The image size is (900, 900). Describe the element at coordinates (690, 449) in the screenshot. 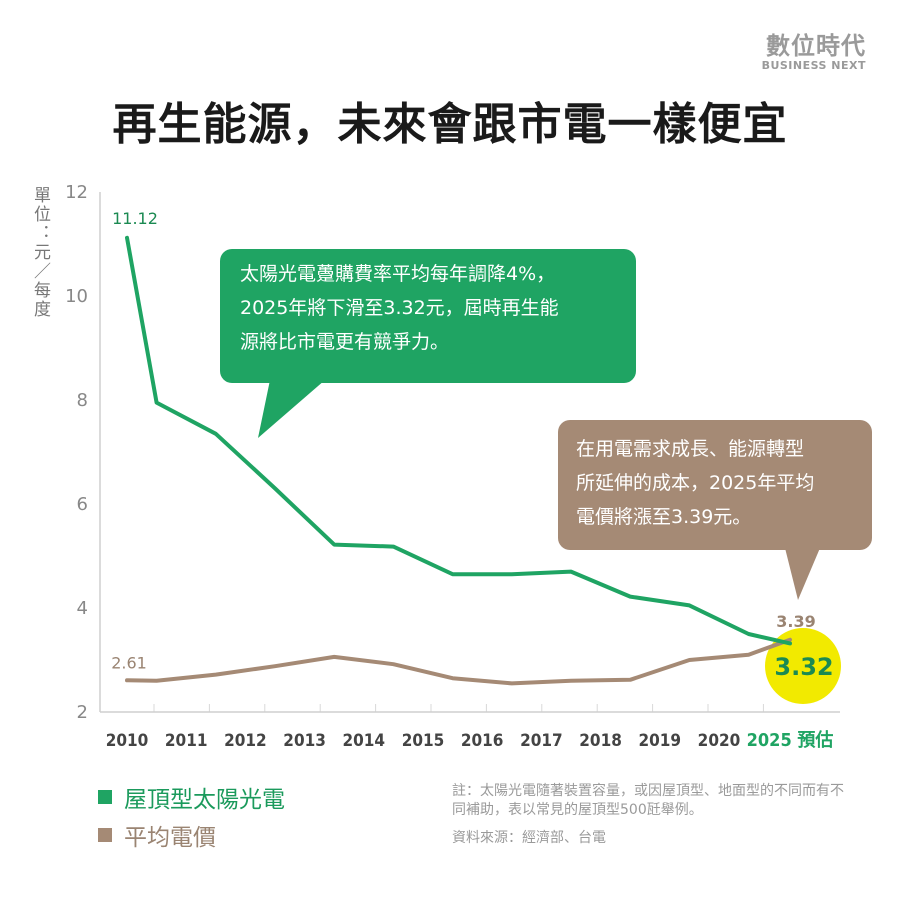

I see `price-callout-line: 在用電需求成長、能源轉型` at that location.